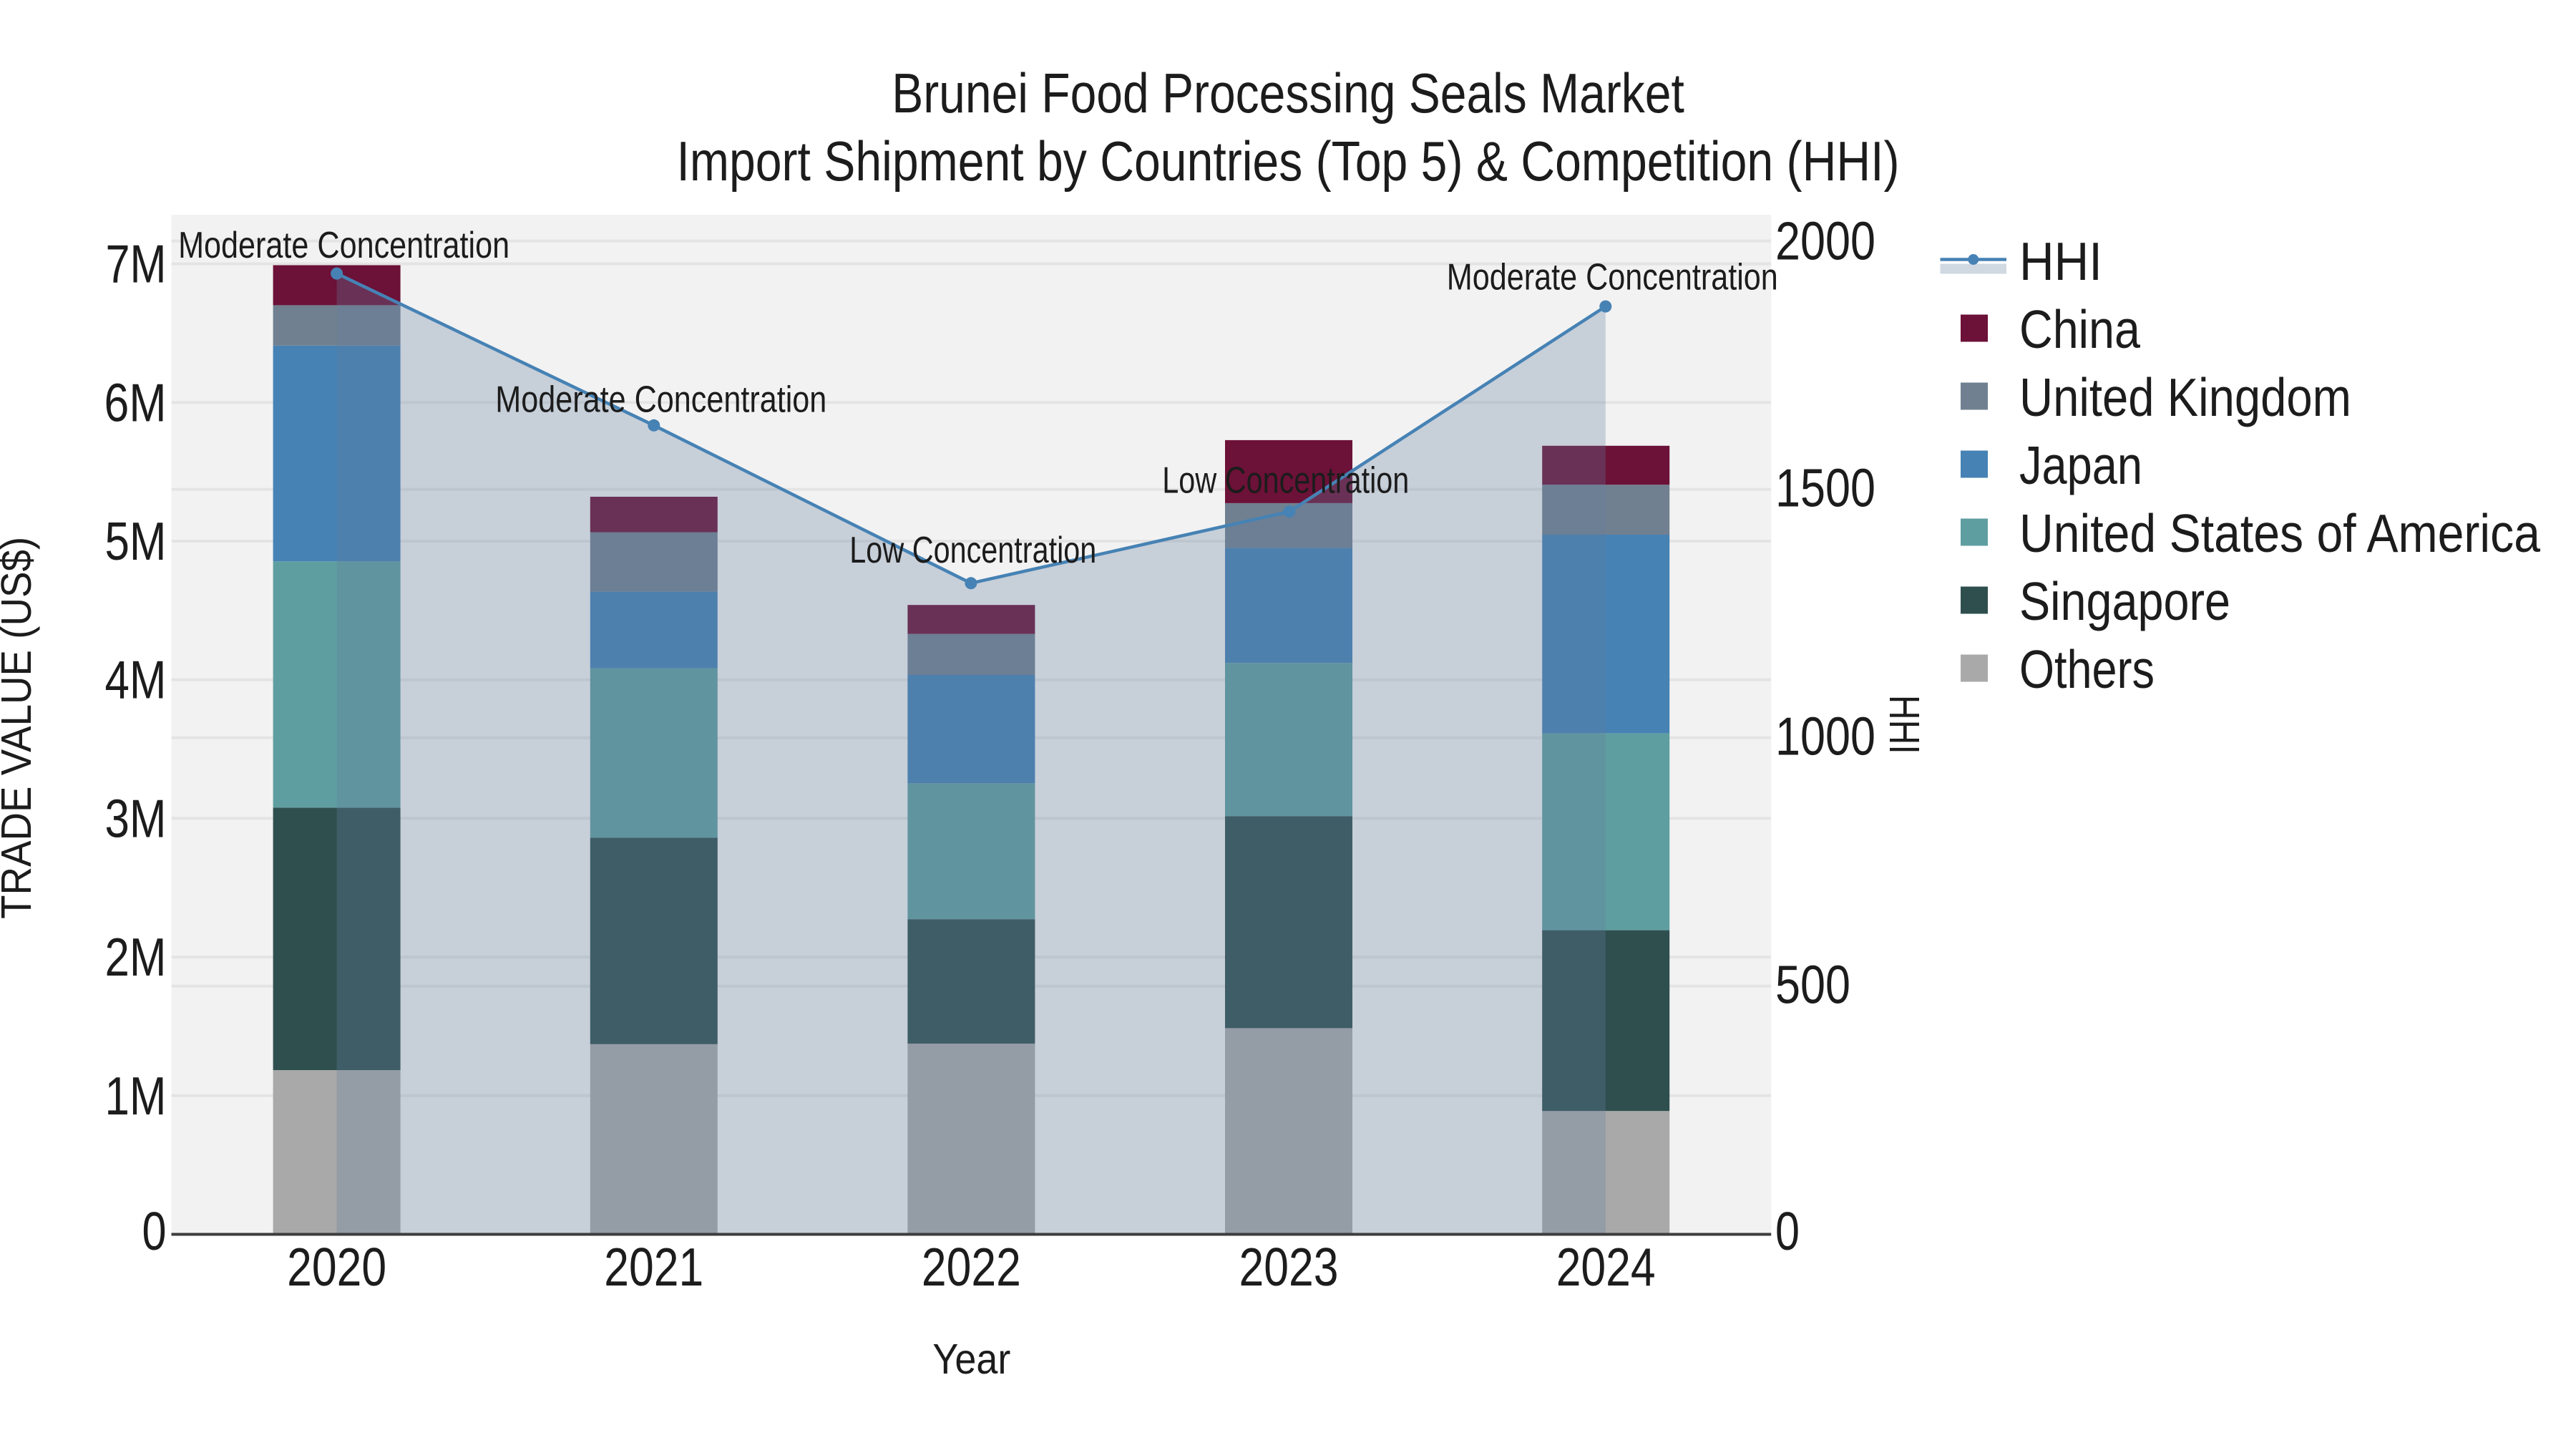  Describe the element at coordinates (1813, 985) in the screenshot. I see `svg-text: 500` at that location.